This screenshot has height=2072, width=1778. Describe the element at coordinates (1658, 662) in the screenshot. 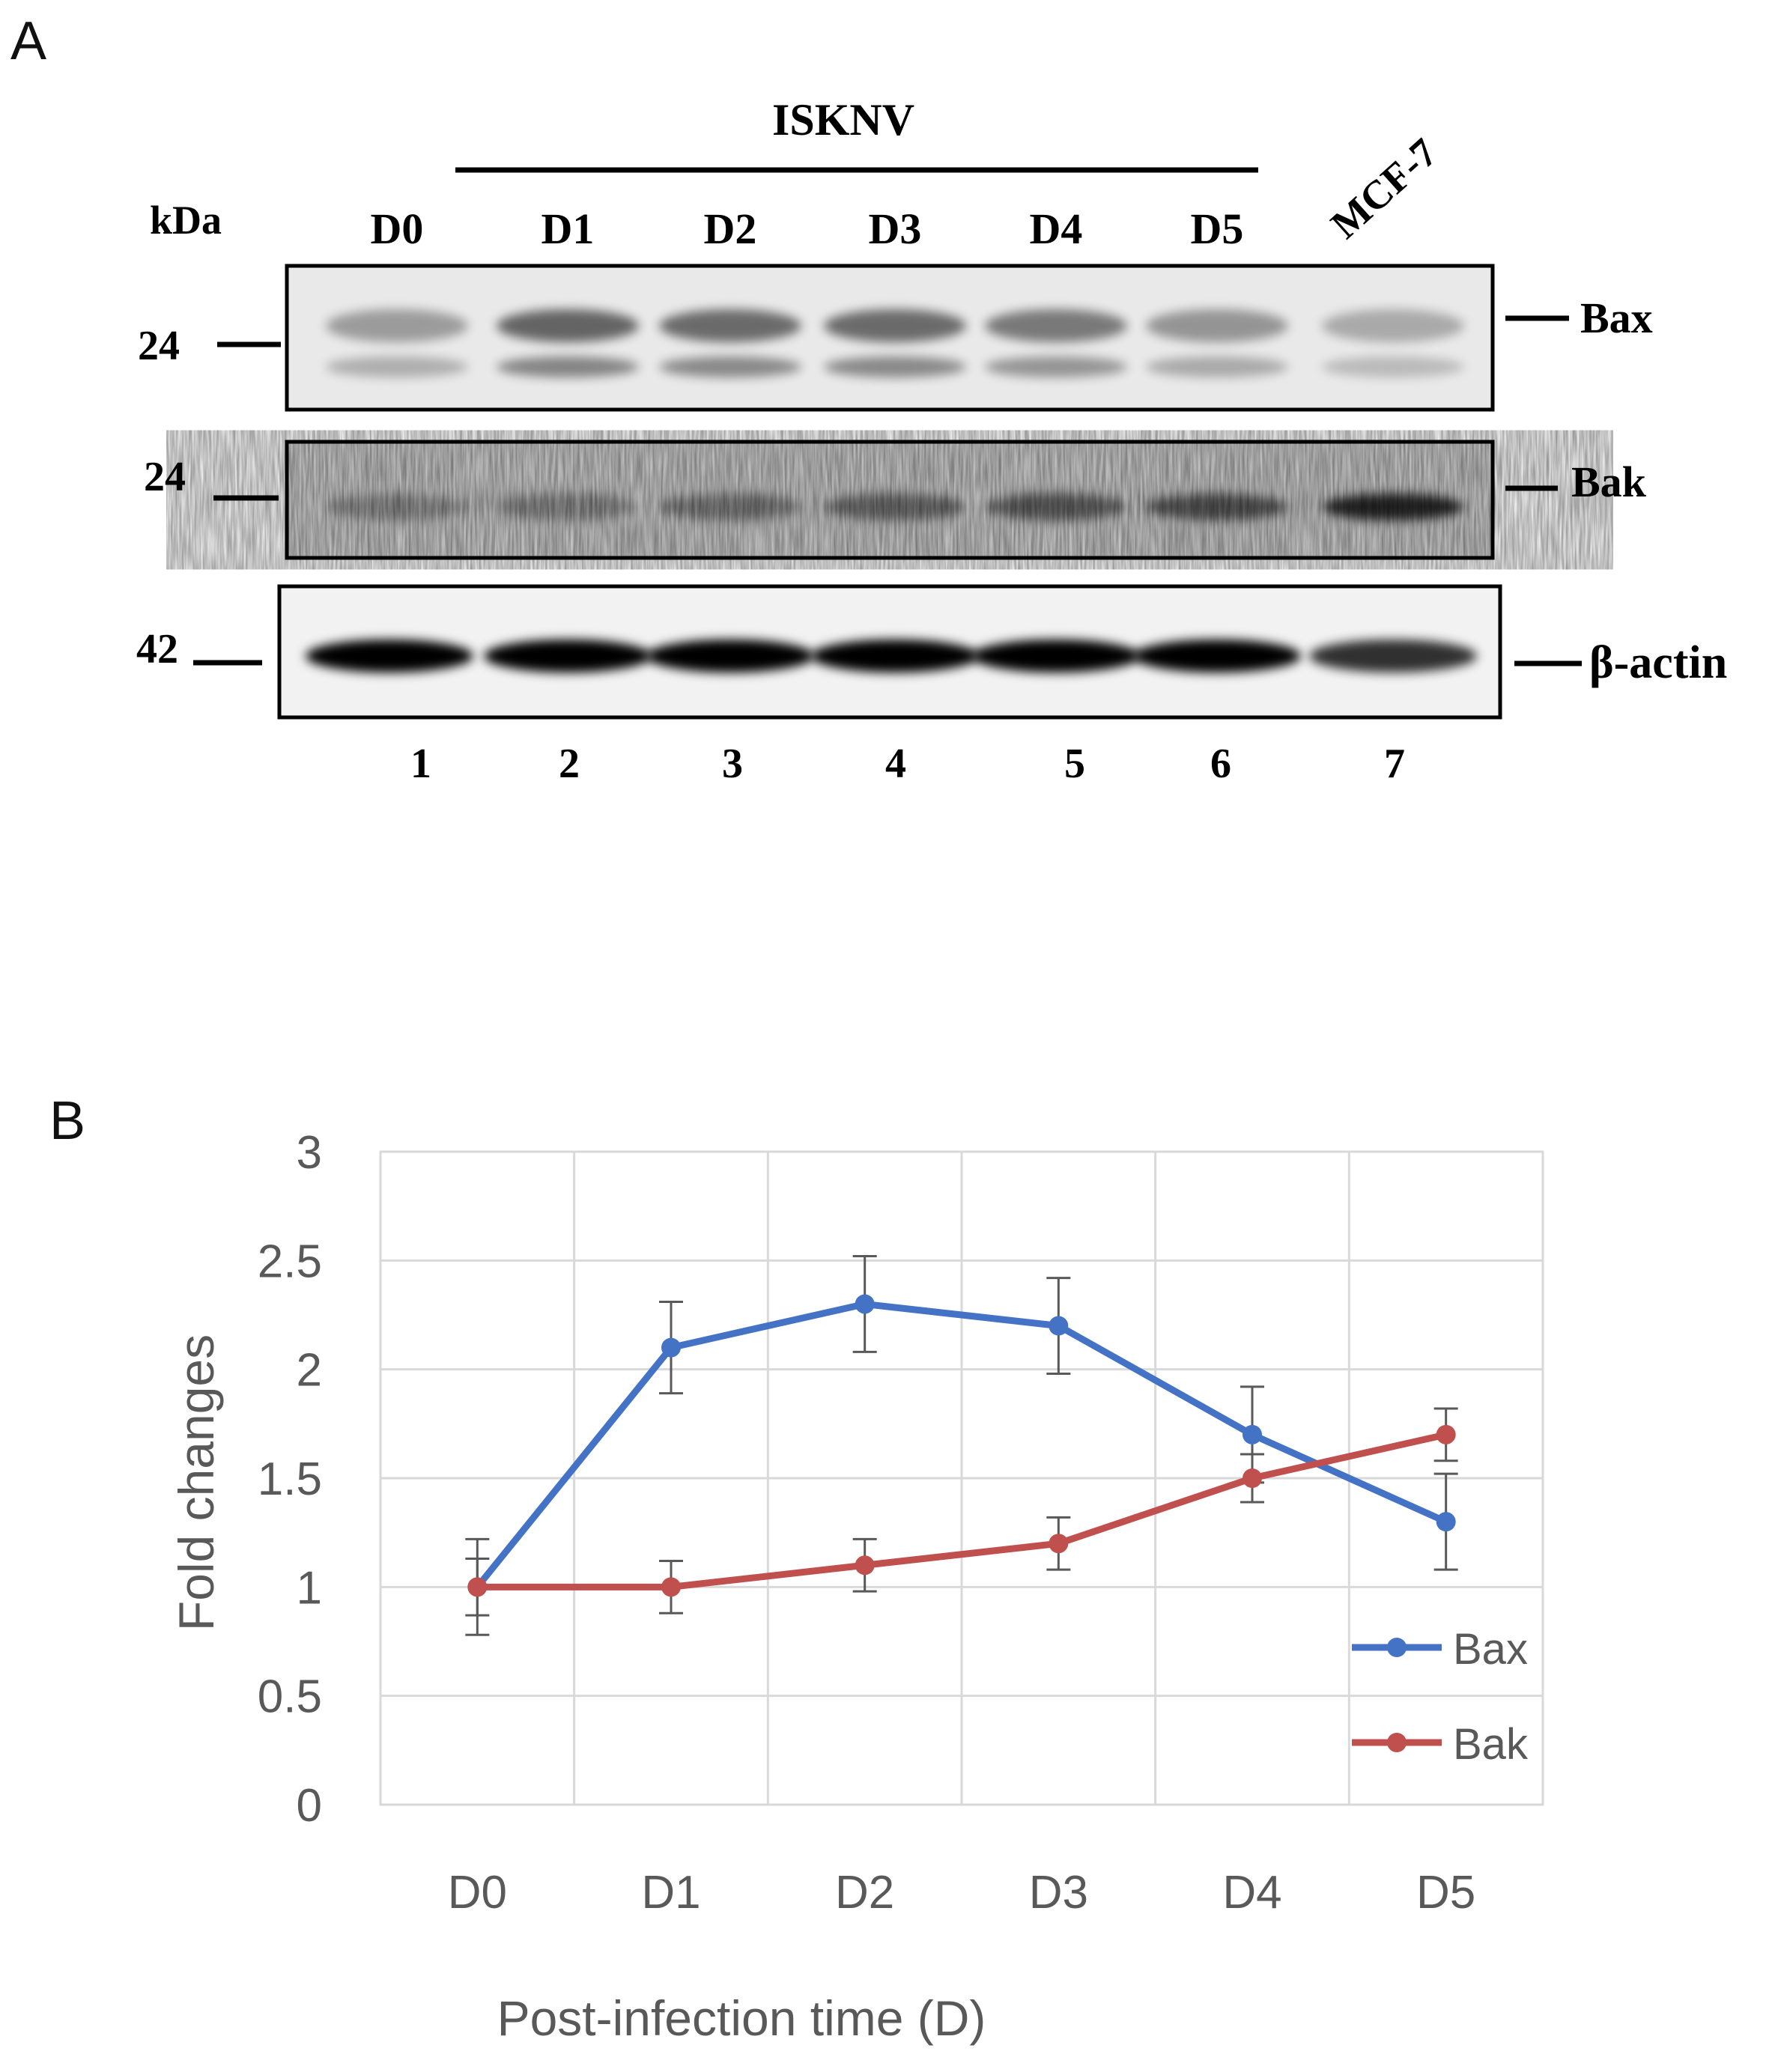

I see `protein-label: β-actin` at that location.